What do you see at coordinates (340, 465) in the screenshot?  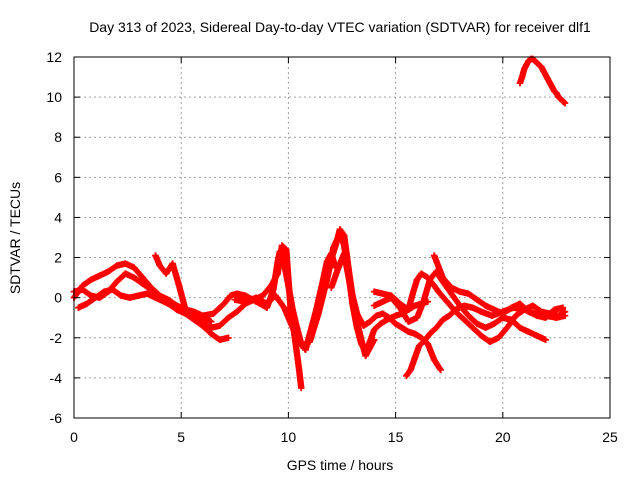 I see `x-axis-label: GPS time / hours` at bounding box center [340, 465].